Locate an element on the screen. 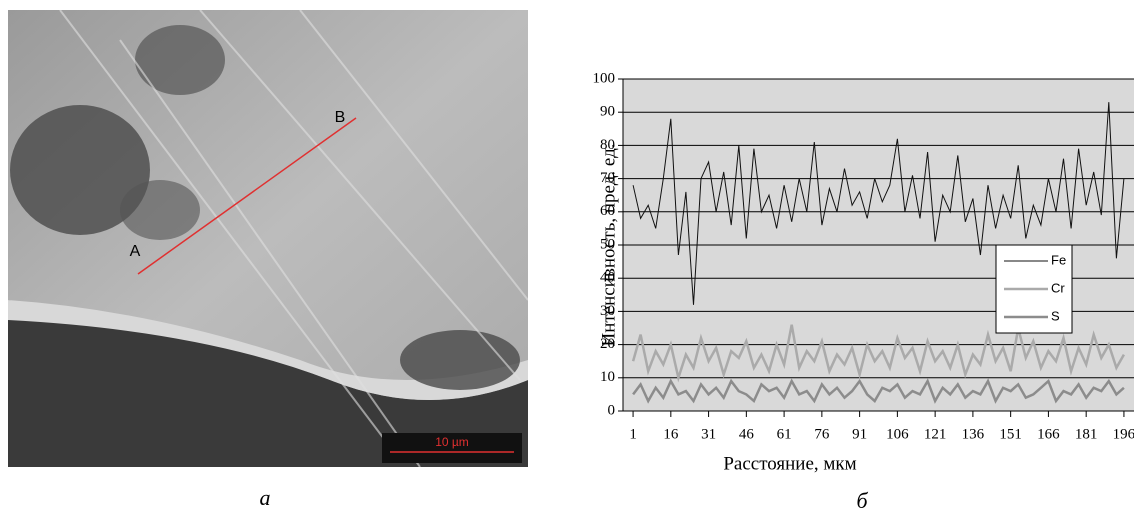 The image size is (1134, 515). y-tick-label: 90 is located at coordinates (607, 112).